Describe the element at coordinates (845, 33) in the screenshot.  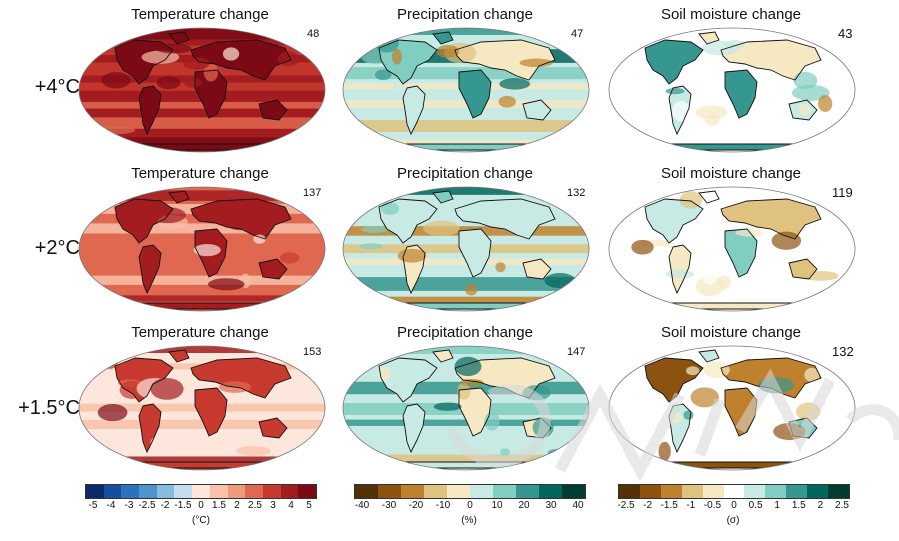
I see `model-count: 43` at that location.